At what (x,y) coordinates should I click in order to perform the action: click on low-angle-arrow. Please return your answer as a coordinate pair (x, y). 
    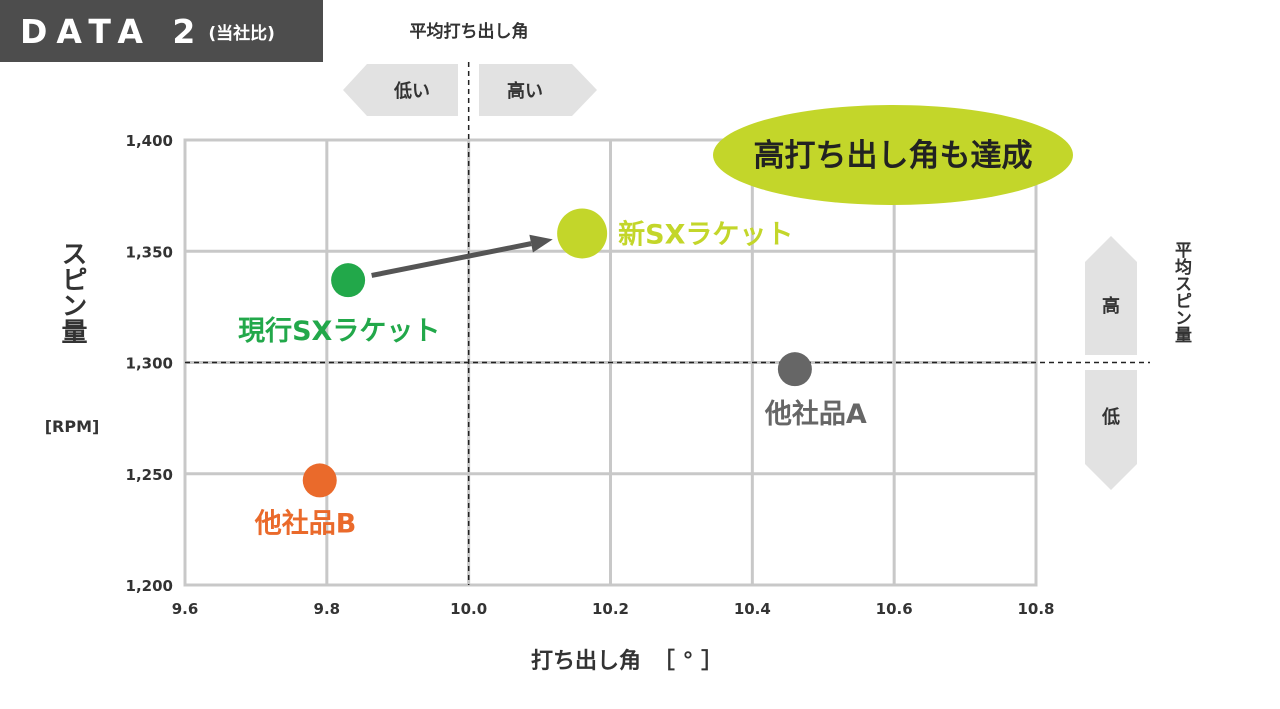
    Looking at the image, I should click on (400, 90).